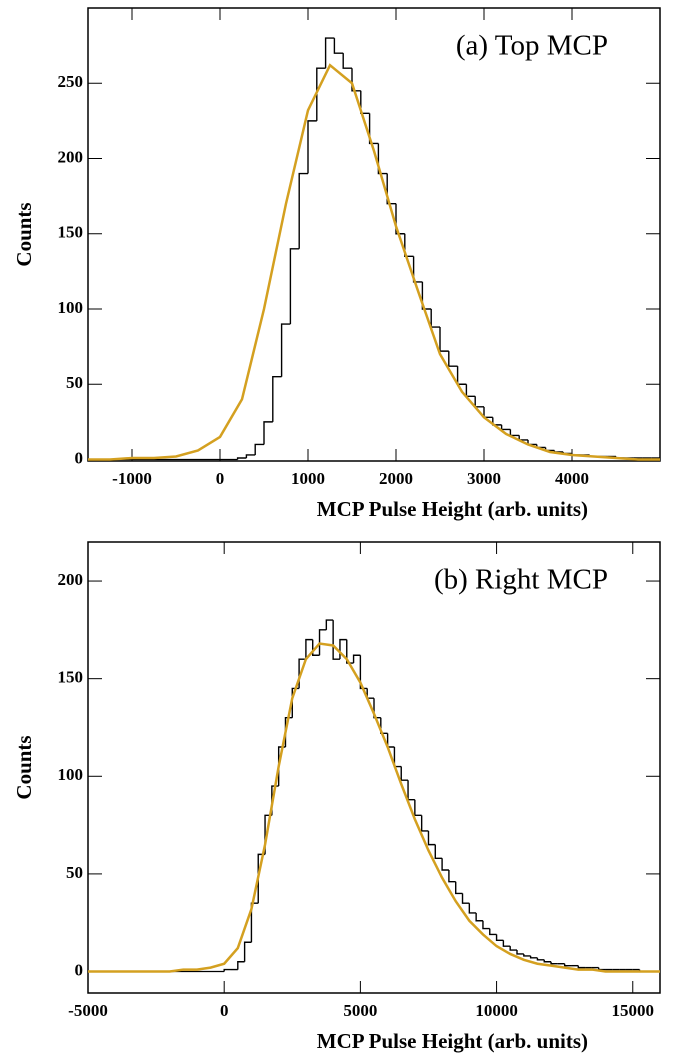 The height and width of the screenshot is (1055, 673). What do you see at coordinates (532, 46) in the screenshot?
I see `annotation: (a) Top MCP` at bounding box center [532, 46].